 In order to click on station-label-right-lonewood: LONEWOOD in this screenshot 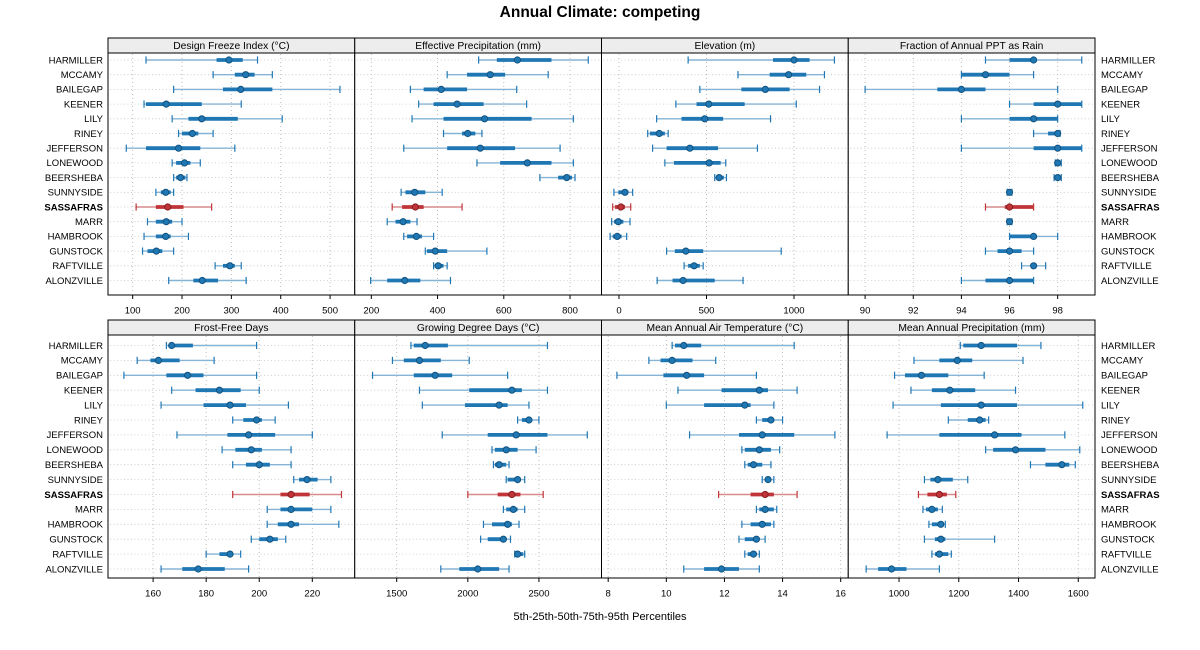, I will do `click(1129, 163)`.